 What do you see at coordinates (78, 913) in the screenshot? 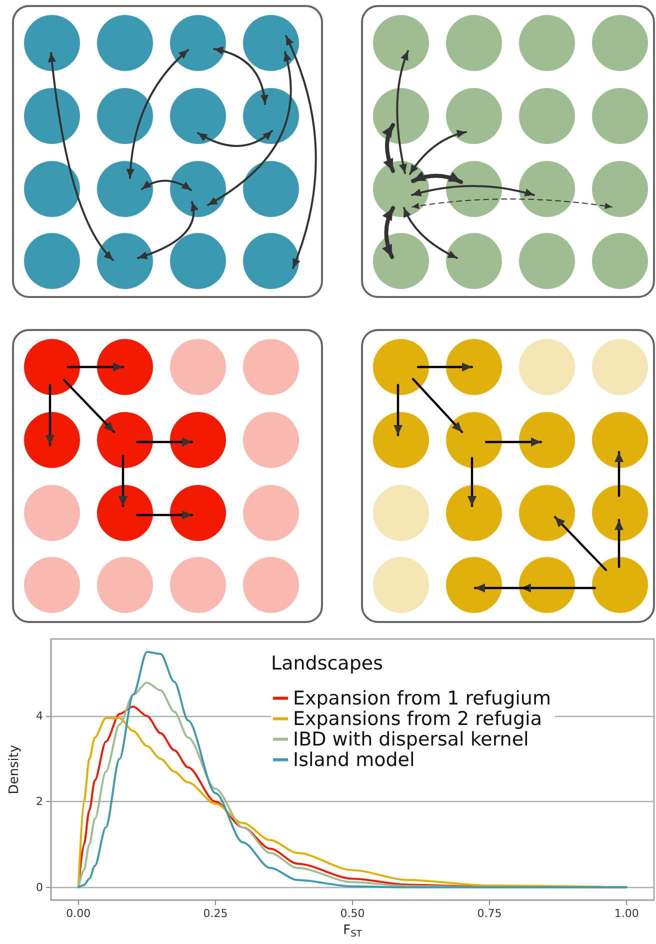
I see `x-tick-label: 0.00` at bounding box center [78, 913].